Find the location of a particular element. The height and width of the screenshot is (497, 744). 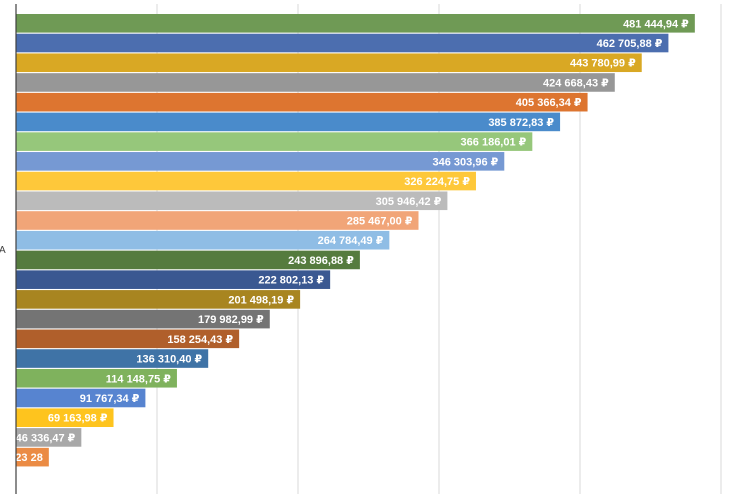

bar-value-label: 385 872,83 ₽ is located at coordinates (521, 123).